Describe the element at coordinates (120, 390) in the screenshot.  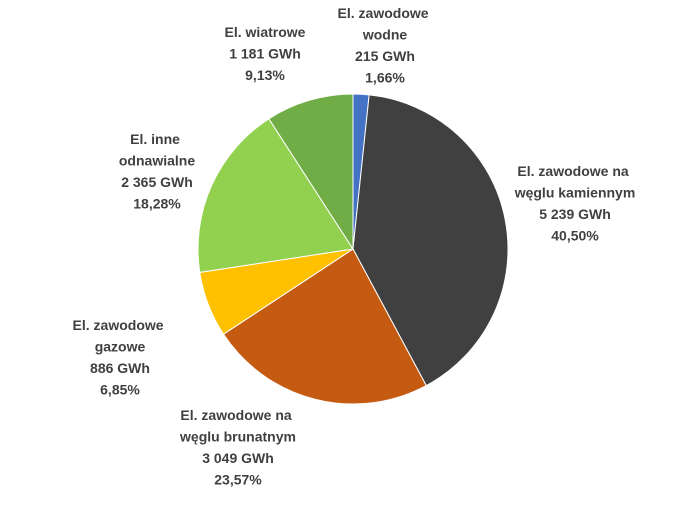
I see `percent-label: 6,85%` at that location.